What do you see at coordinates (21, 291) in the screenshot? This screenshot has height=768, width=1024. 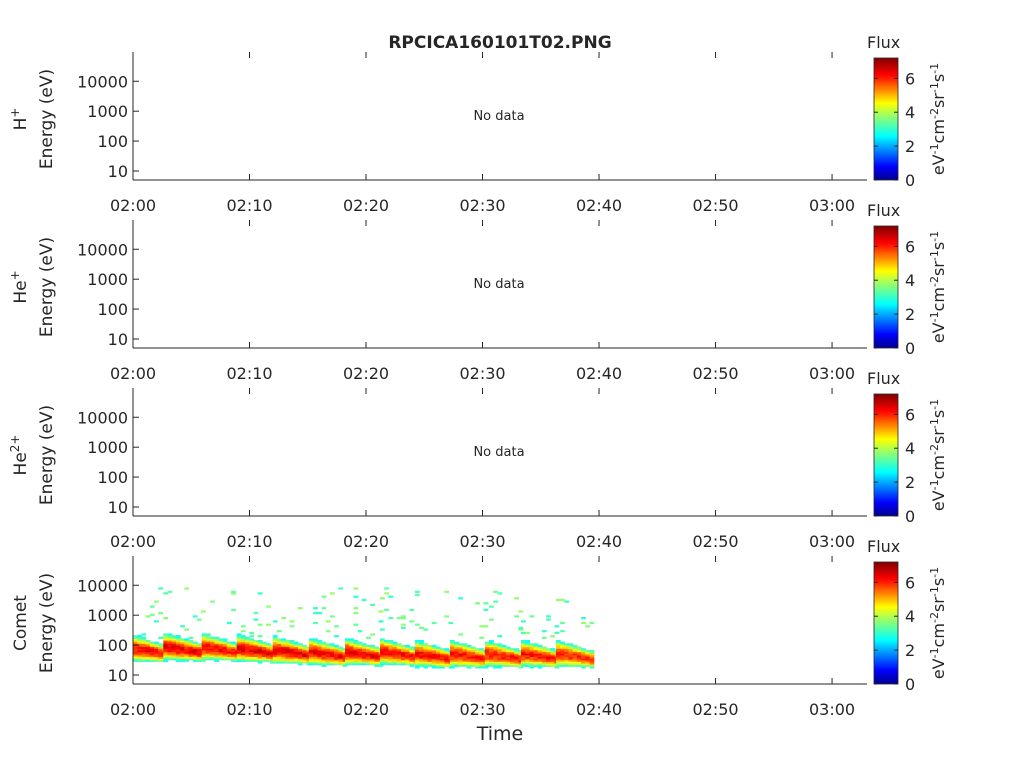 I see `species-name: He` at bounding box center [21, 291].